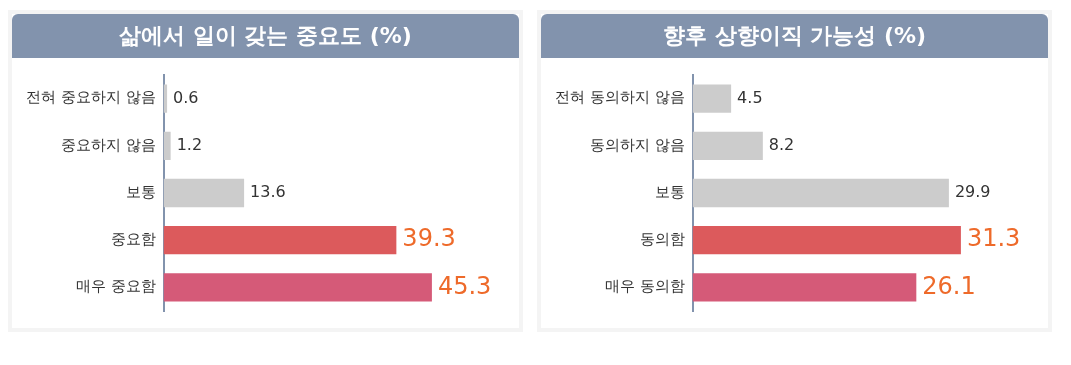 This screenshot has height=365, width=1071. I want to click on y-tick-label: 매우 동의함, so click(644, 286).